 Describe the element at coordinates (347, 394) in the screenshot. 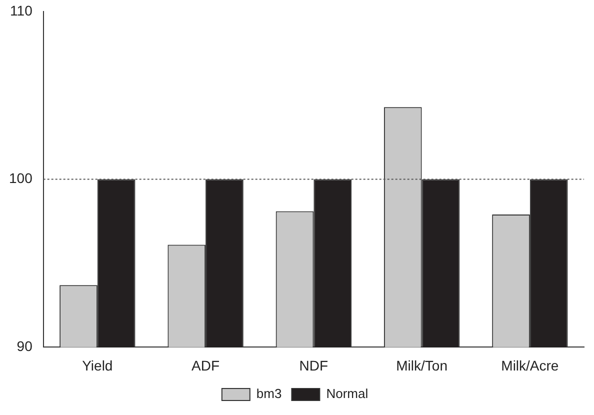

I see `legend-label: Normal` at that location.